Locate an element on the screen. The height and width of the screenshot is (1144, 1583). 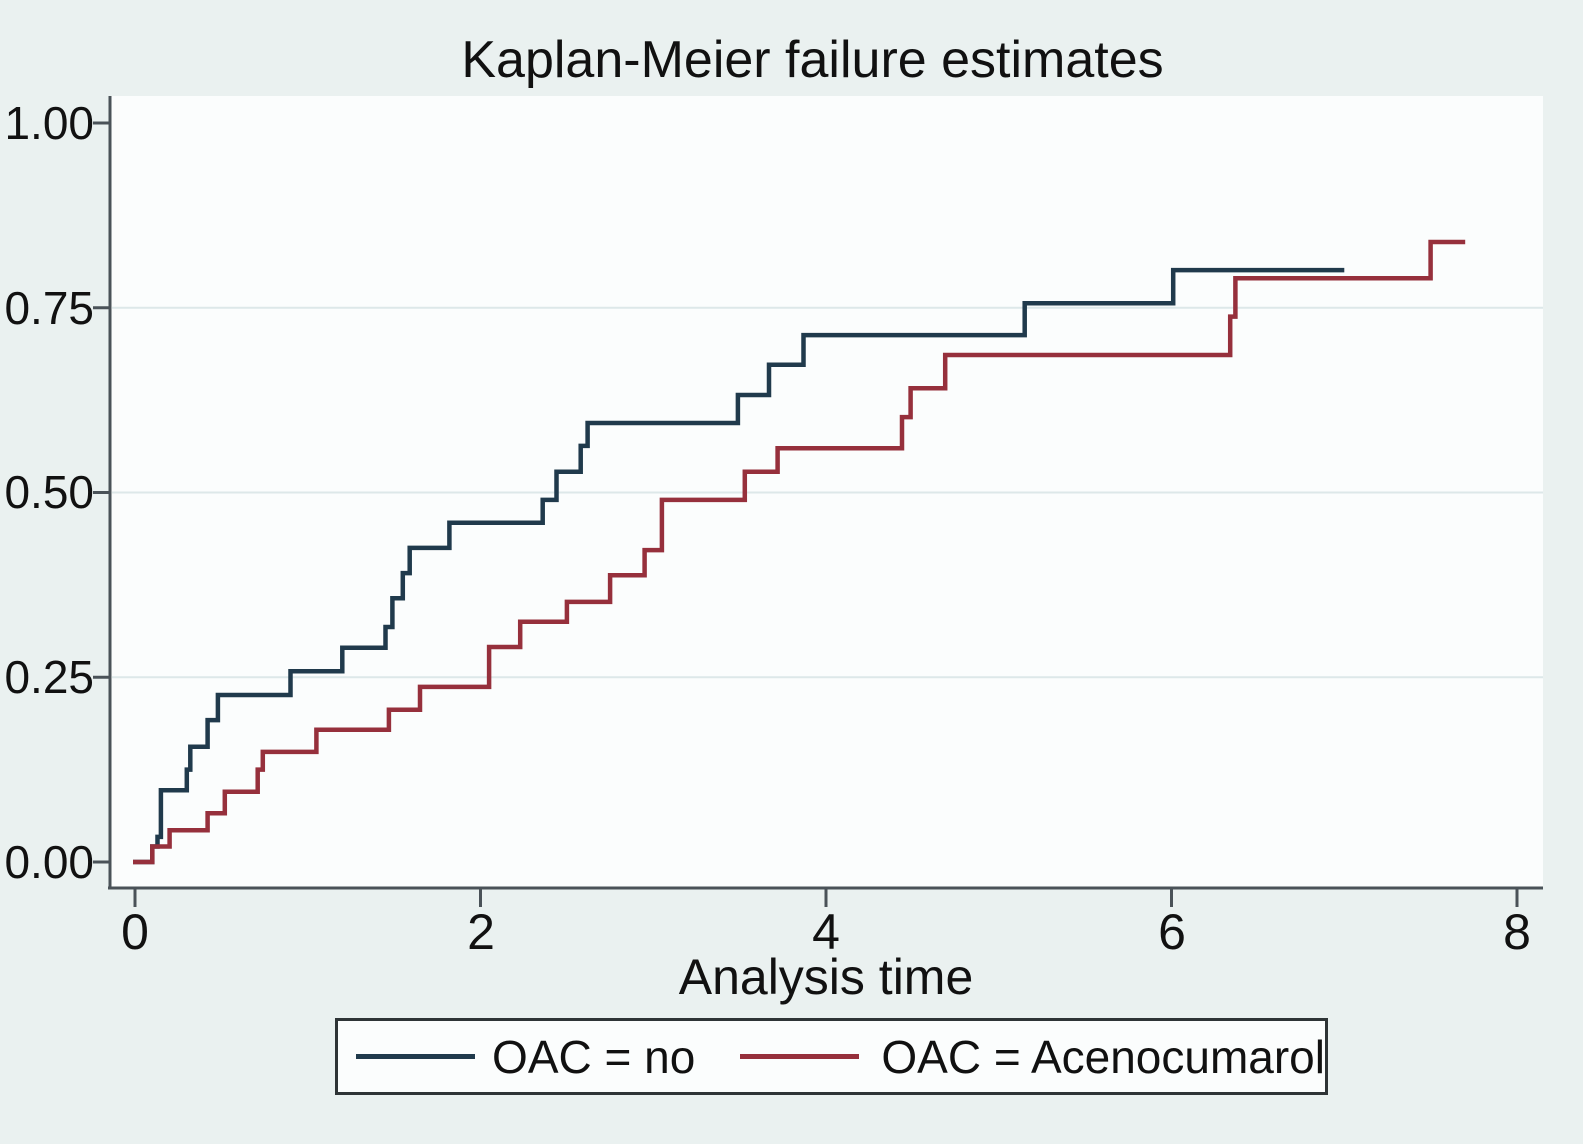
x-tick-label-4: 4 is located at coordinates (826, 932).